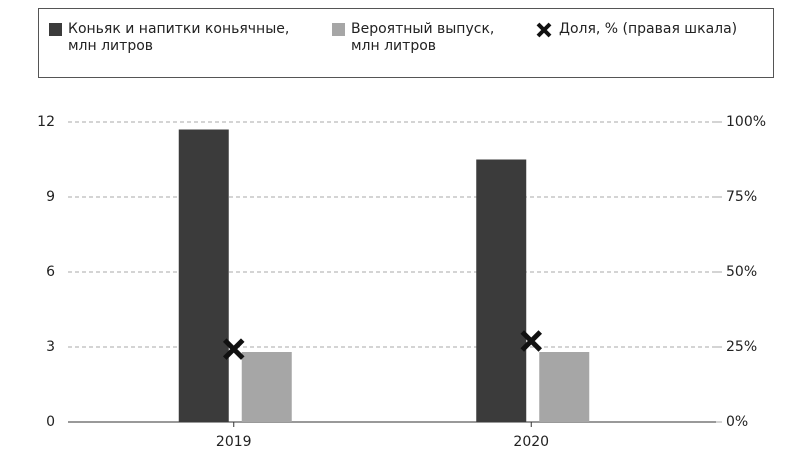 Image resolution: width=793 pixels, height=451 pixels. What do you see at coordinates (648, 29) in the screenshot?
I see `legend-label: Доля, % (правая шкала)` at bounding box center [648, 29].